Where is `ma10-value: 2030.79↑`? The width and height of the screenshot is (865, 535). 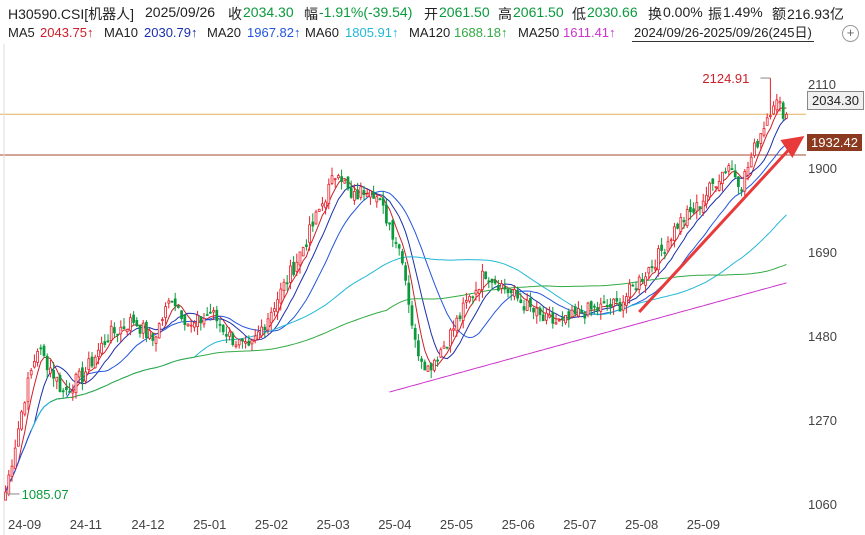 ma10-value: 2030.79↑ is located at coordinates (171, 32).